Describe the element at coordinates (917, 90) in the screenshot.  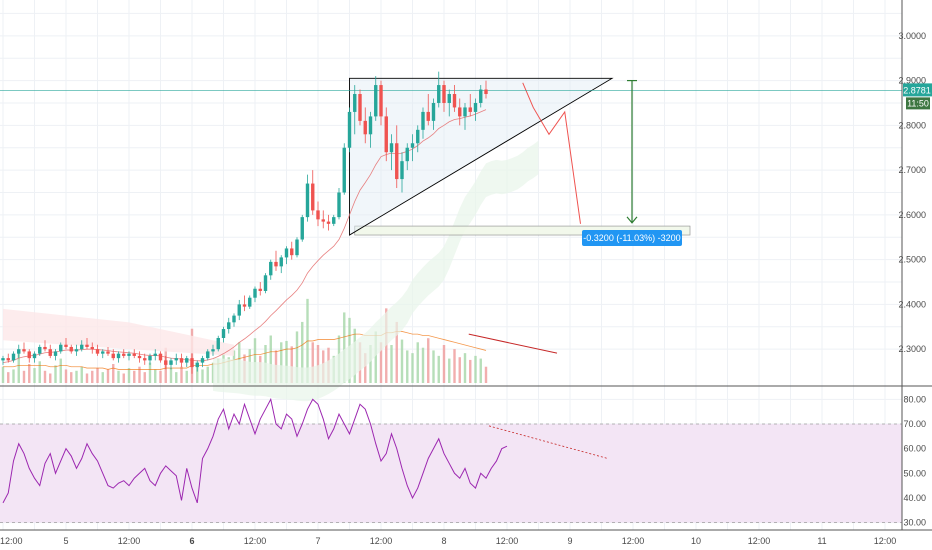
I see `current-price-label: 2.8781` at that location.